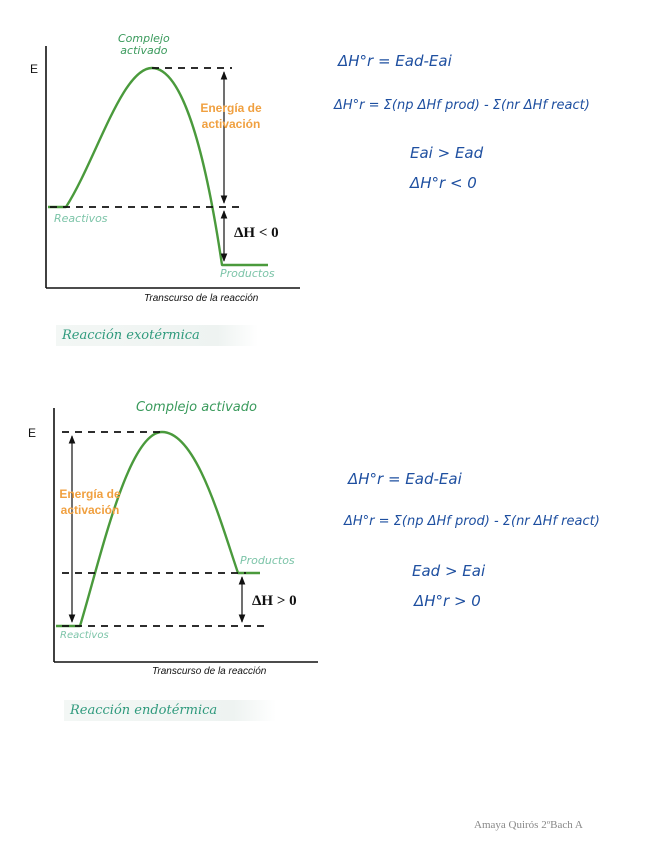  I want to click on endo-activation-energy-label: Energía de activación, so click(90, 502).